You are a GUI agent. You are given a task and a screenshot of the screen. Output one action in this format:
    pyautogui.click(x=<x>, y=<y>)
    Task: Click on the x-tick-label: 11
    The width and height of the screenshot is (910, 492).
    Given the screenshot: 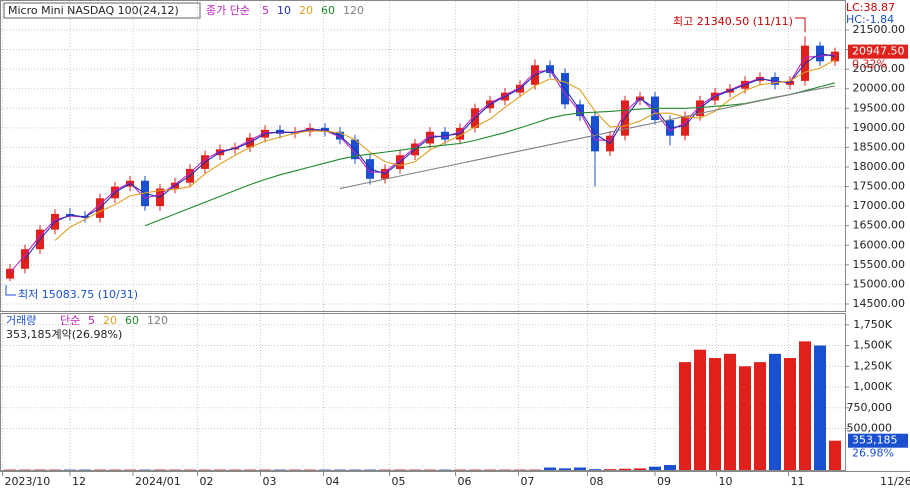 What is the action you would take?
    pyautogui.click(x=797, y=481)
    